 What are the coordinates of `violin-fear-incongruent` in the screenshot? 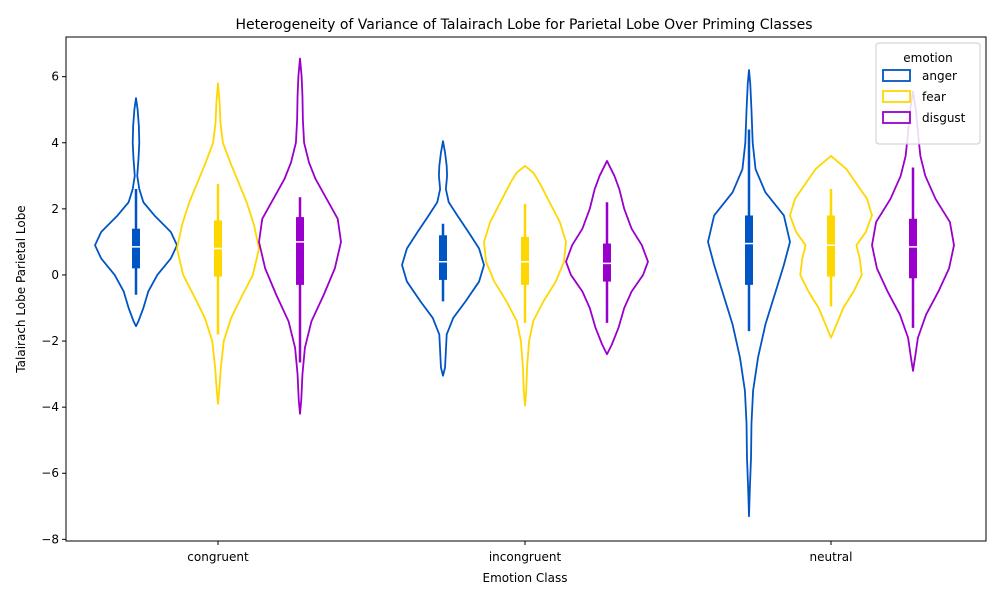 It's located at (525, 285).